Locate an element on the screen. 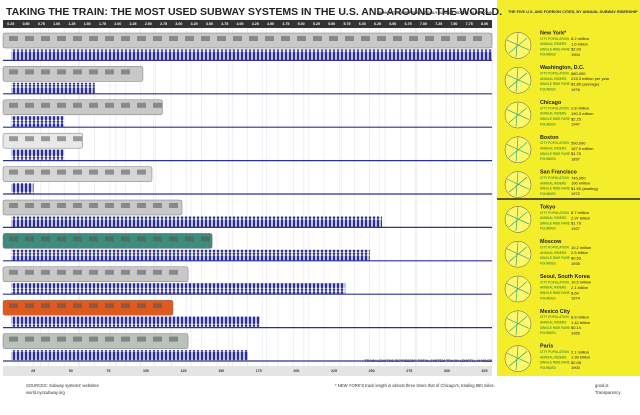 The height and width of the screenshot is (415, 640). stat-value: 10.5 million is located at coordinates (581, 282).